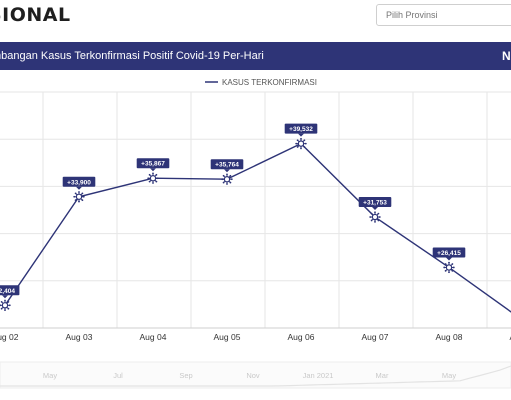 The image size is (511, 400). I want to click on x-tick-label: Aug 09, so click(510, 337).